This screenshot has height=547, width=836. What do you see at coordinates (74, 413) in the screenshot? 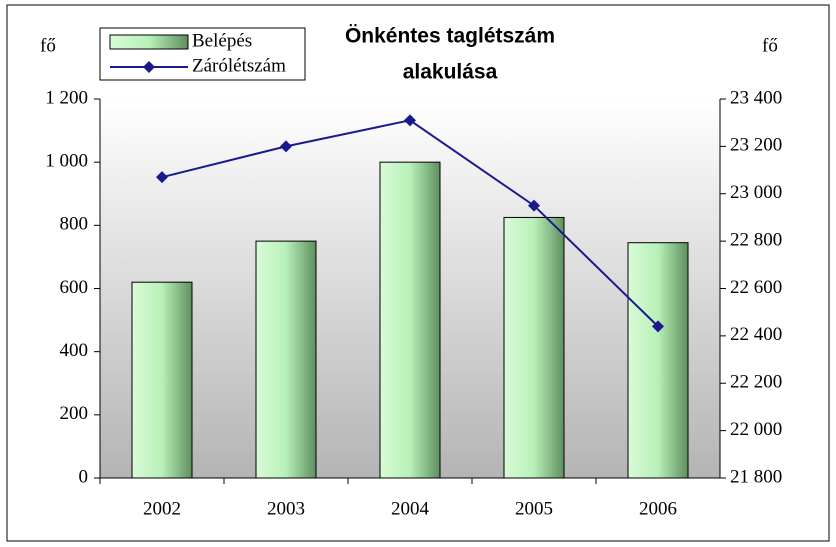
I see `y-tick-label: 200` at bounding box center [74, 413].